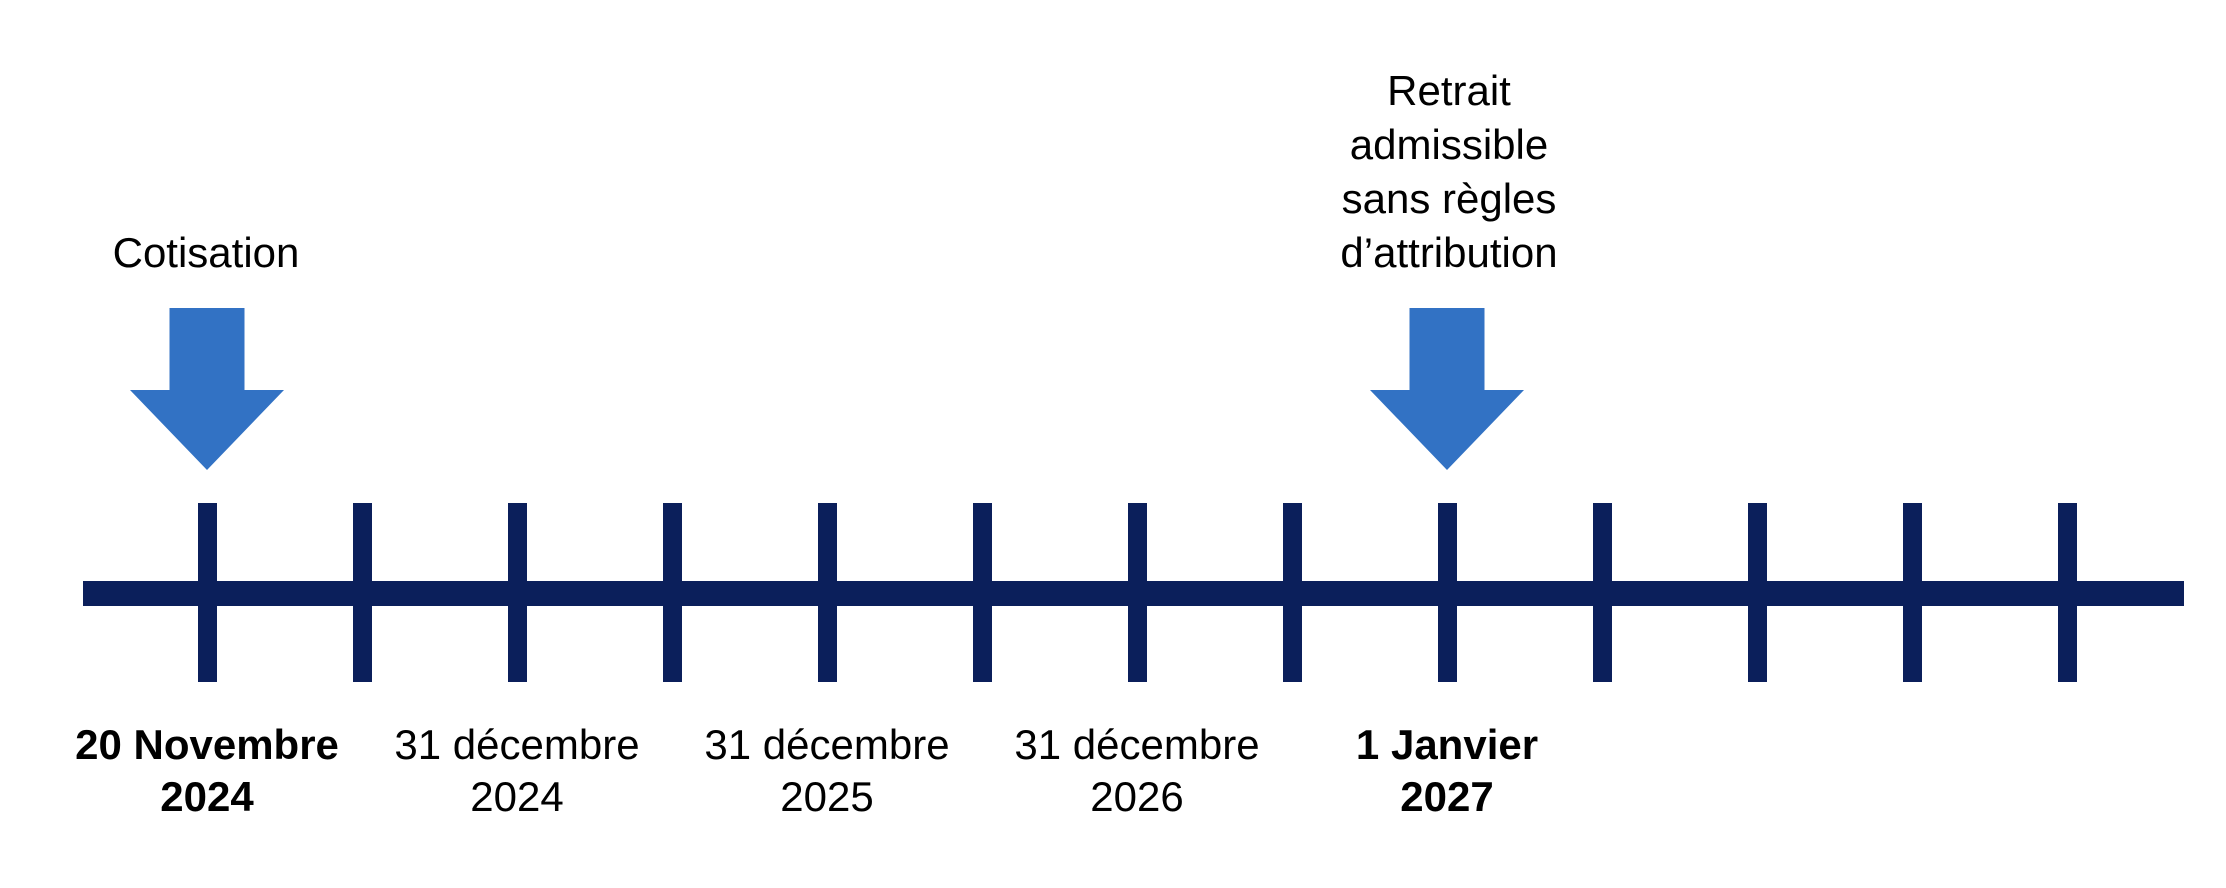 This screenshot has width=2226, height=888. I want to click on date-label-1-janvier-2027: 1 Janvier 2027, so click(1447, 771).